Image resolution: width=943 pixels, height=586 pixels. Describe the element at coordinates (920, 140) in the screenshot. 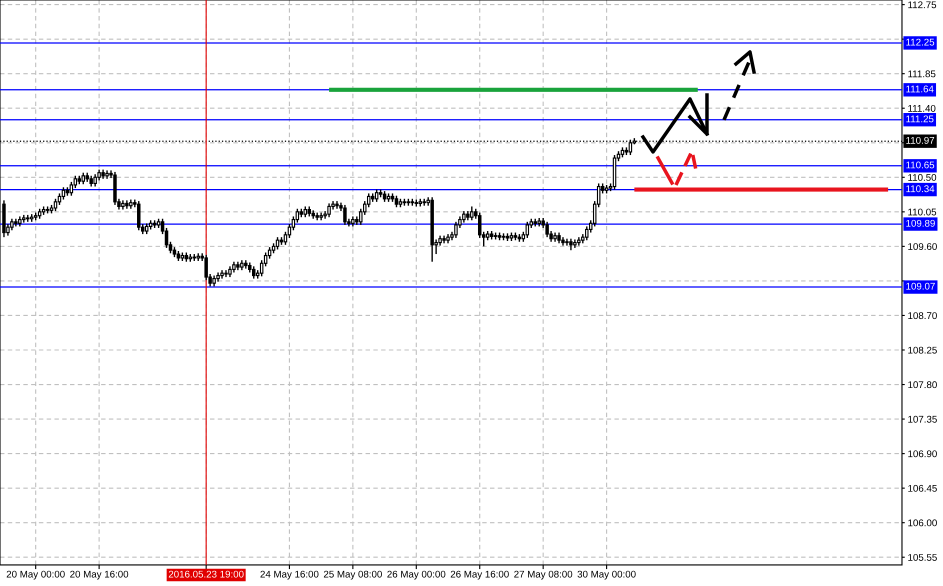

I see `ref-line-label: 110.97` at that location.